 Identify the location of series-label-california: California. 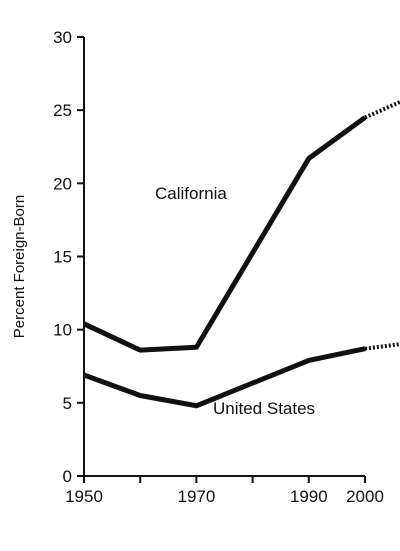
(191, 193).